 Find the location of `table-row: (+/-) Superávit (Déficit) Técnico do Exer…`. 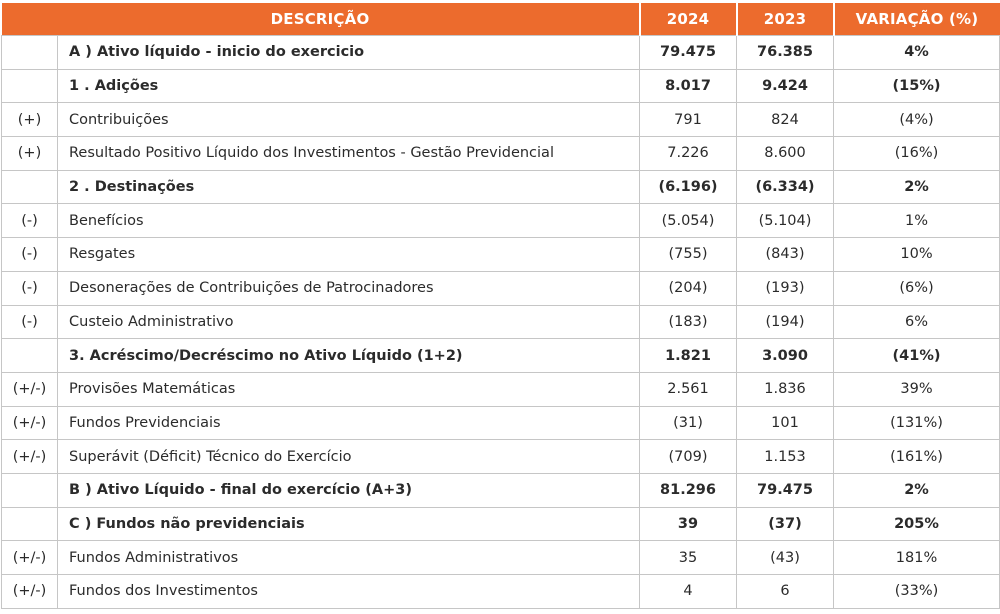

table-row: (+/-) Superávit (Déficit) Técnico do Exer… is located at coordinates (500, 456).